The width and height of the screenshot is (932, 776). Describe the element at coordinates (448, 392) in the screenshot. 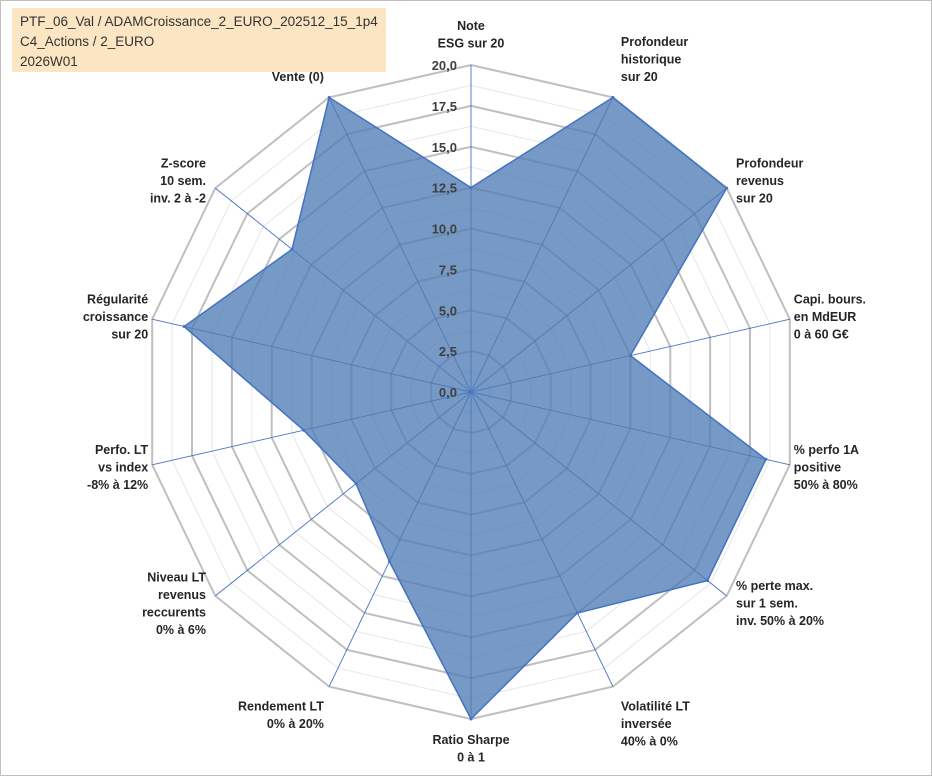

I see `tick-label: 0,0` at that location.